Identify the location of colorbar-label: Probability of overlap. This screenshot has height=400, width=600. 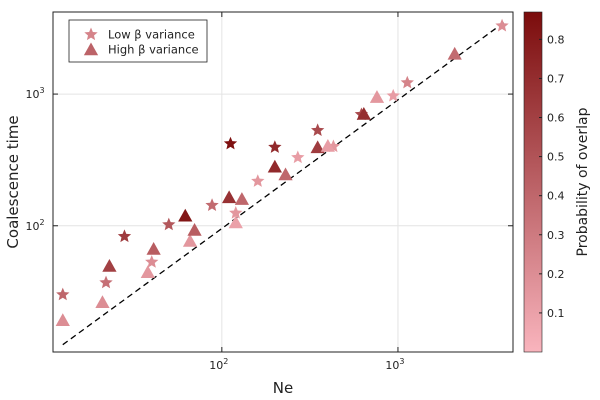
(583, 181).